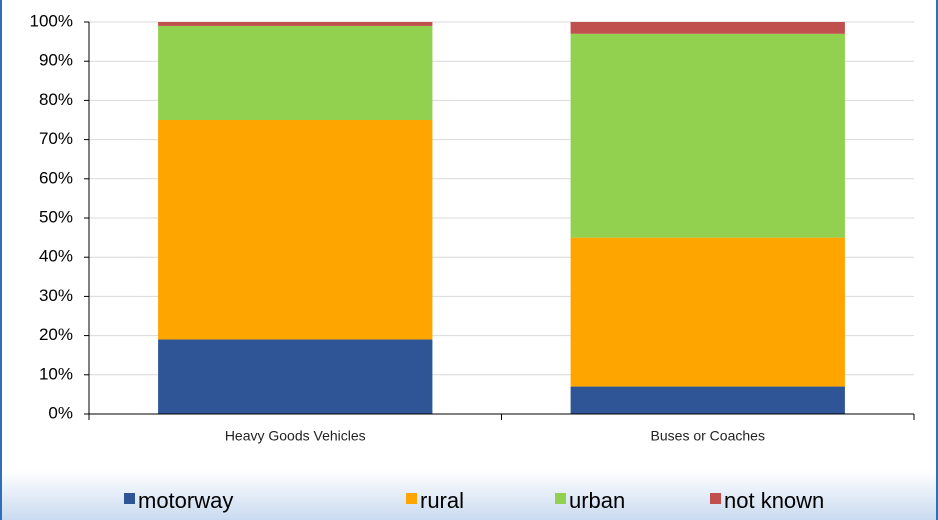 The width and height of the screenshot is (938, 520). I want to click on legend-label: motorway, so click(185, 500).